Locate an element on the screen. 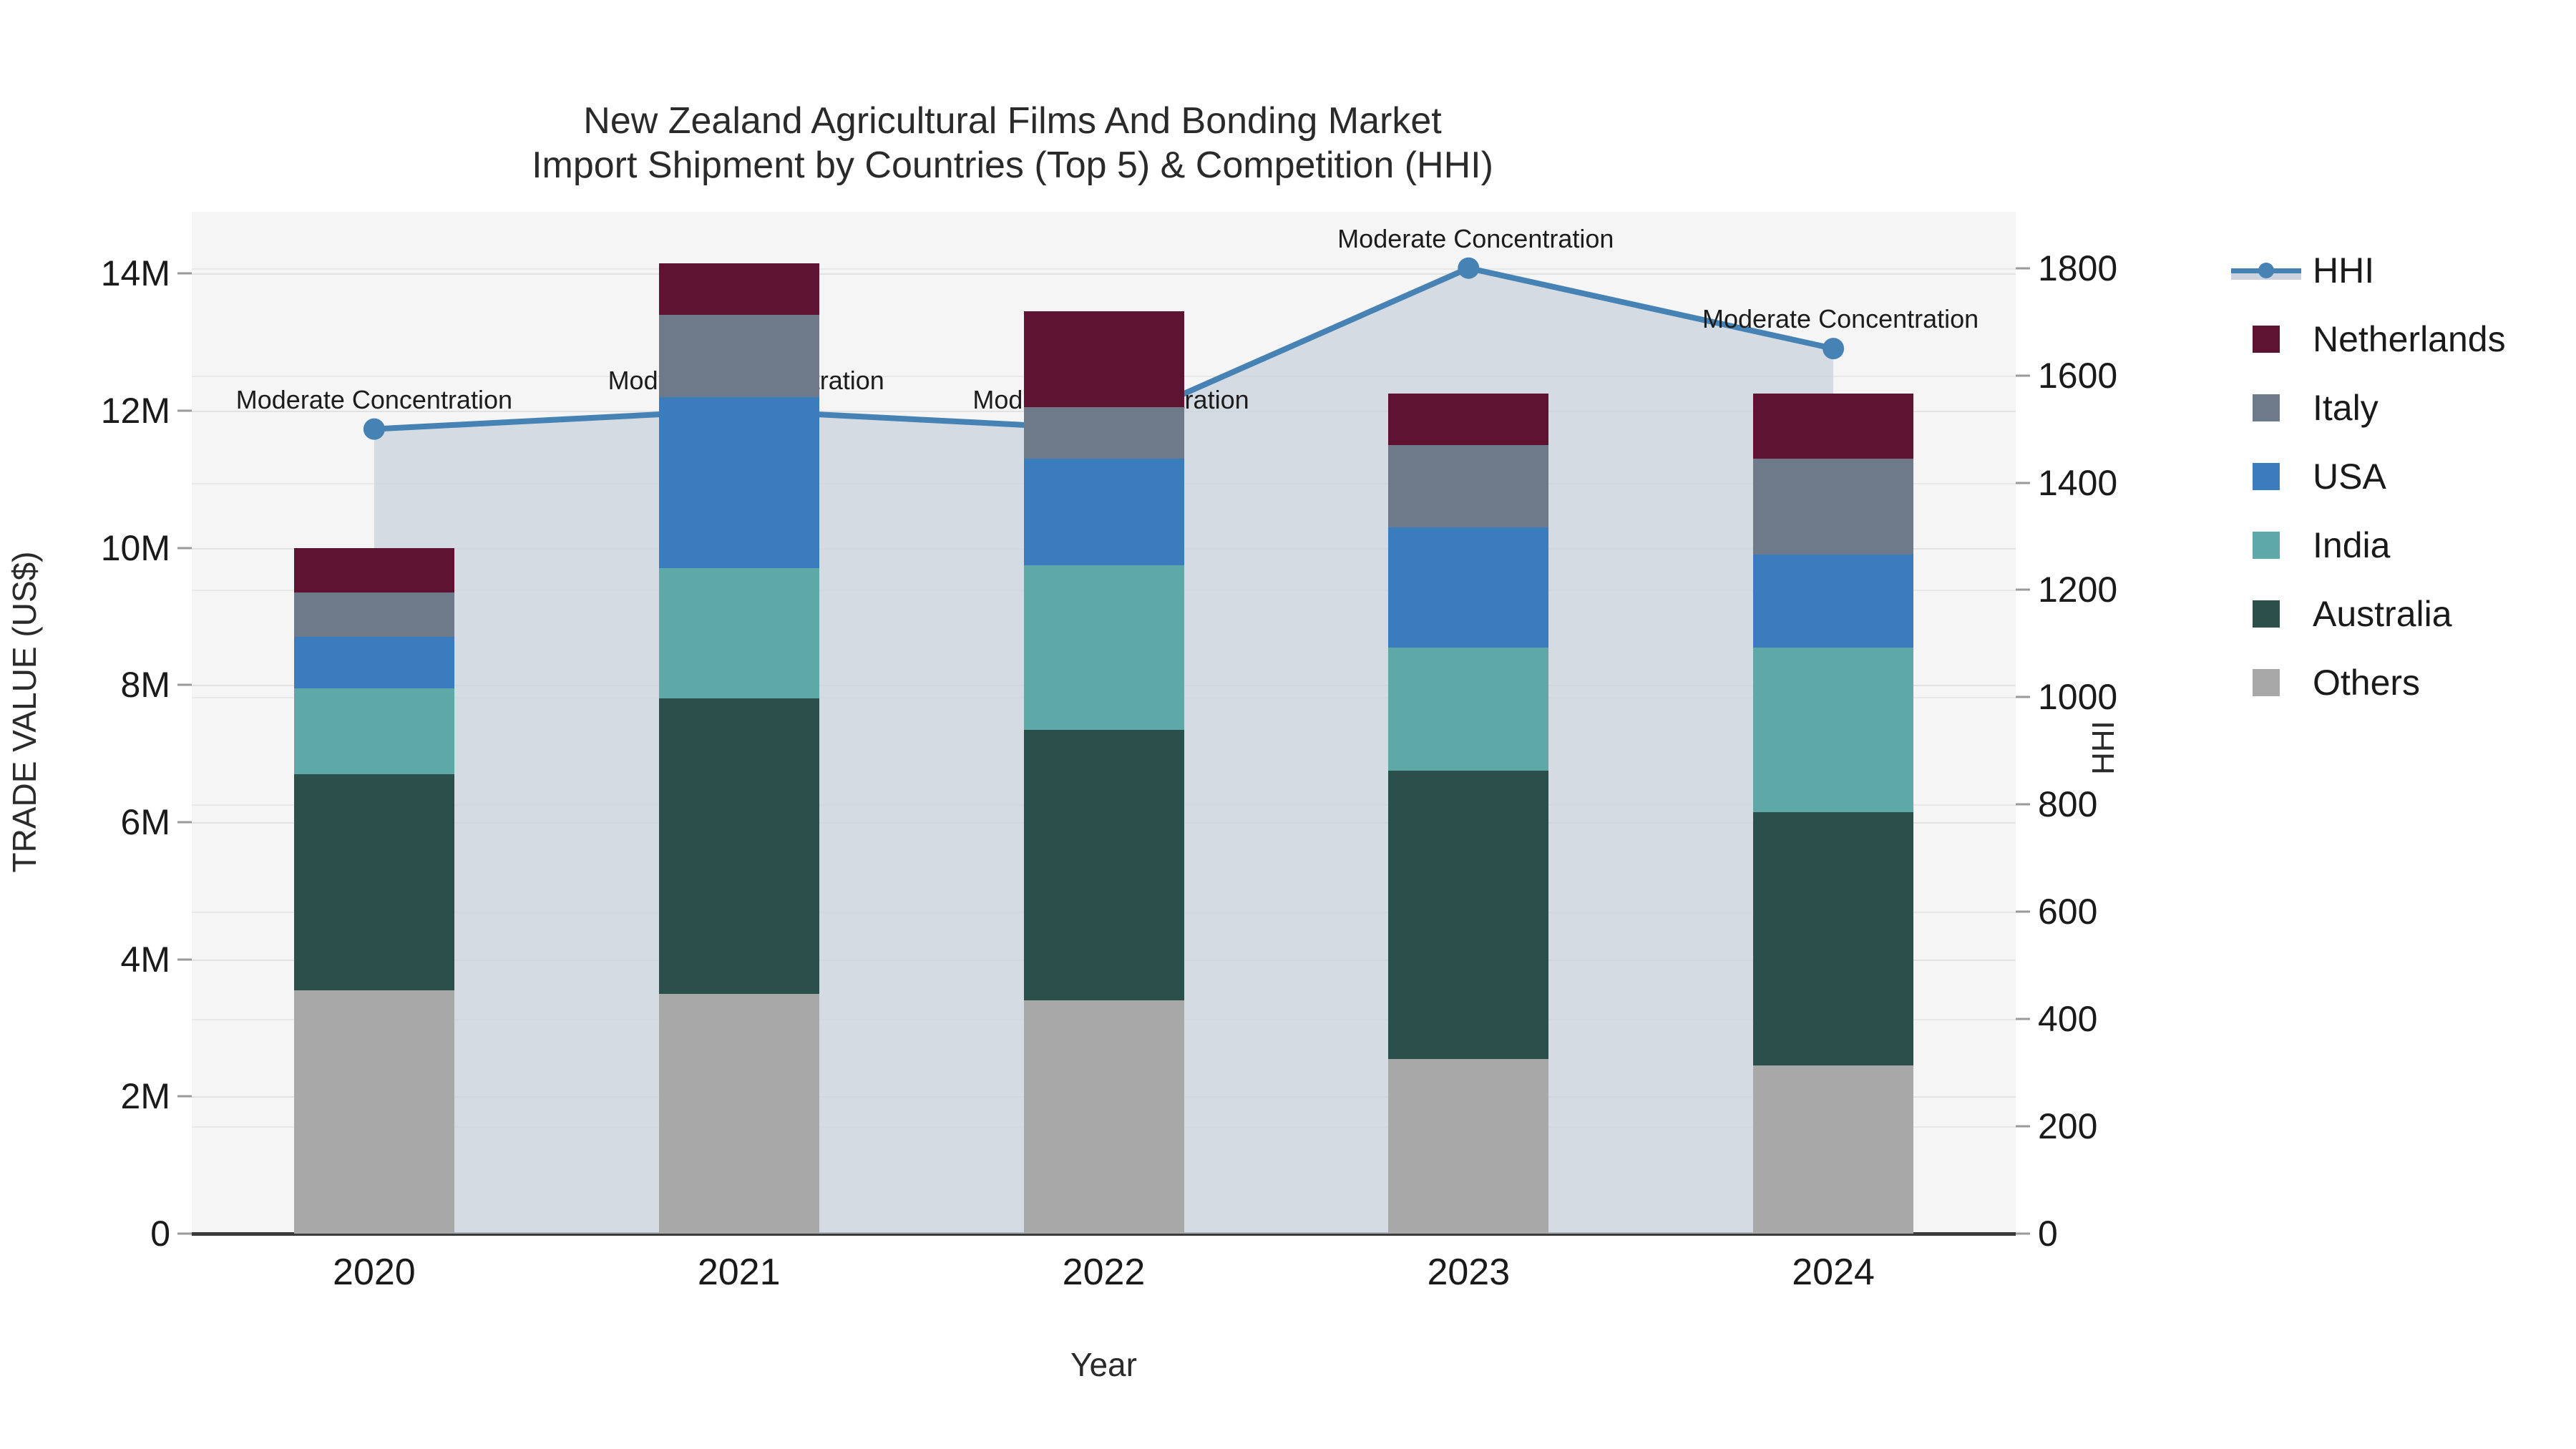 This screenshot has width=2576, height=1449. y-axis-tick-left: 0 is located at coordinates (160, 1234).